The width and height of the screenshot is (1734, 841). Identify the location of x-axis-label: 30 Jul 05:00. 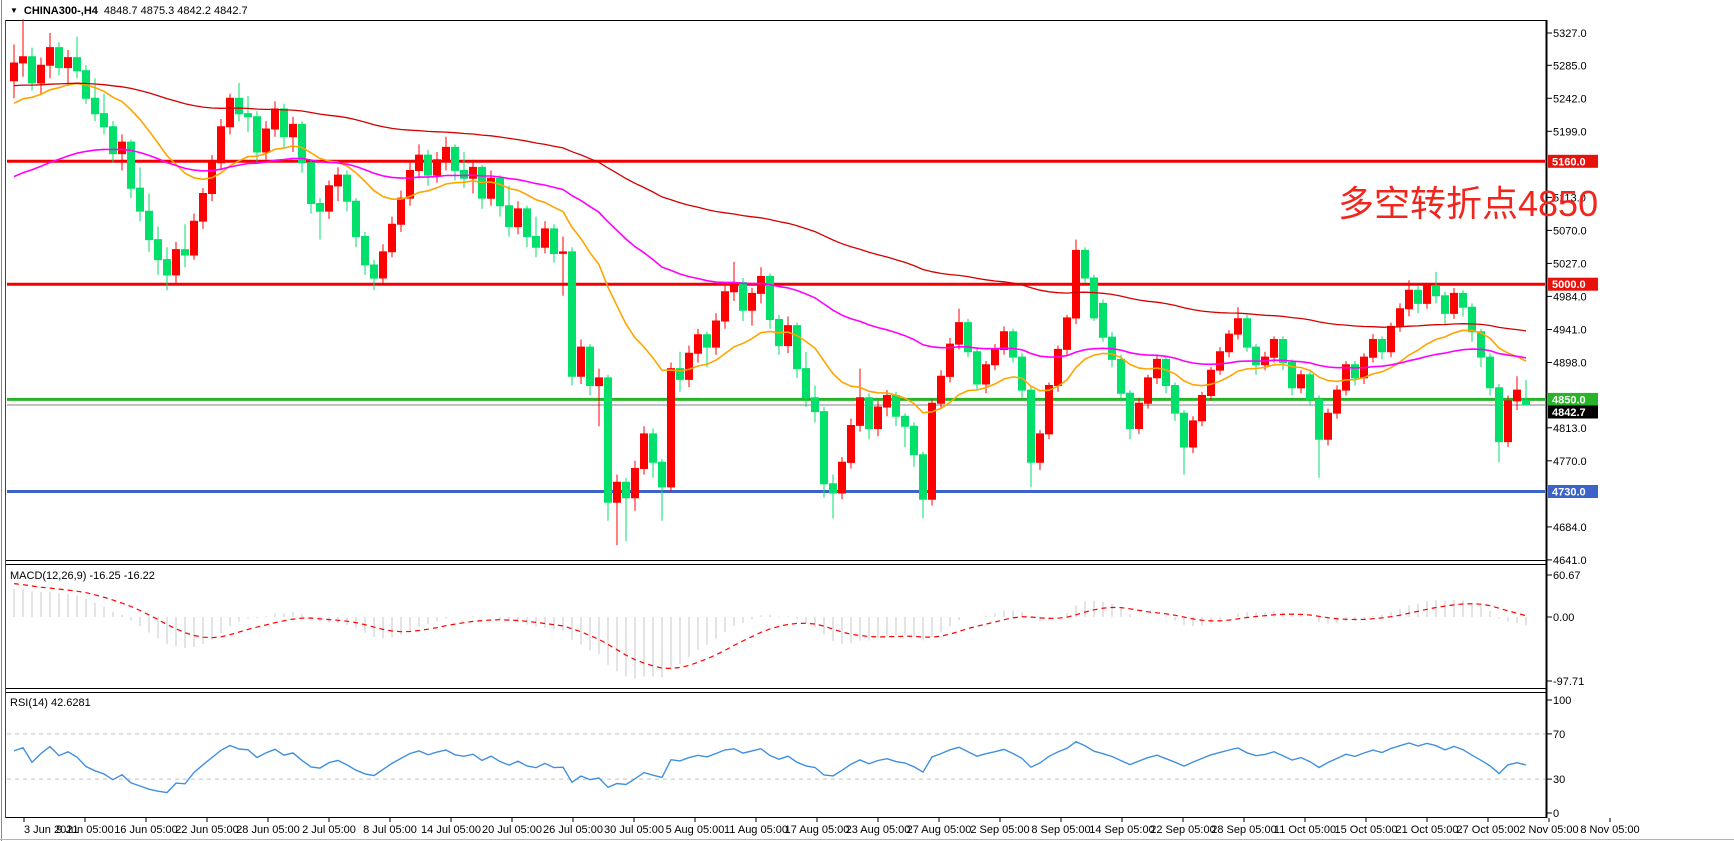
(634, 830).